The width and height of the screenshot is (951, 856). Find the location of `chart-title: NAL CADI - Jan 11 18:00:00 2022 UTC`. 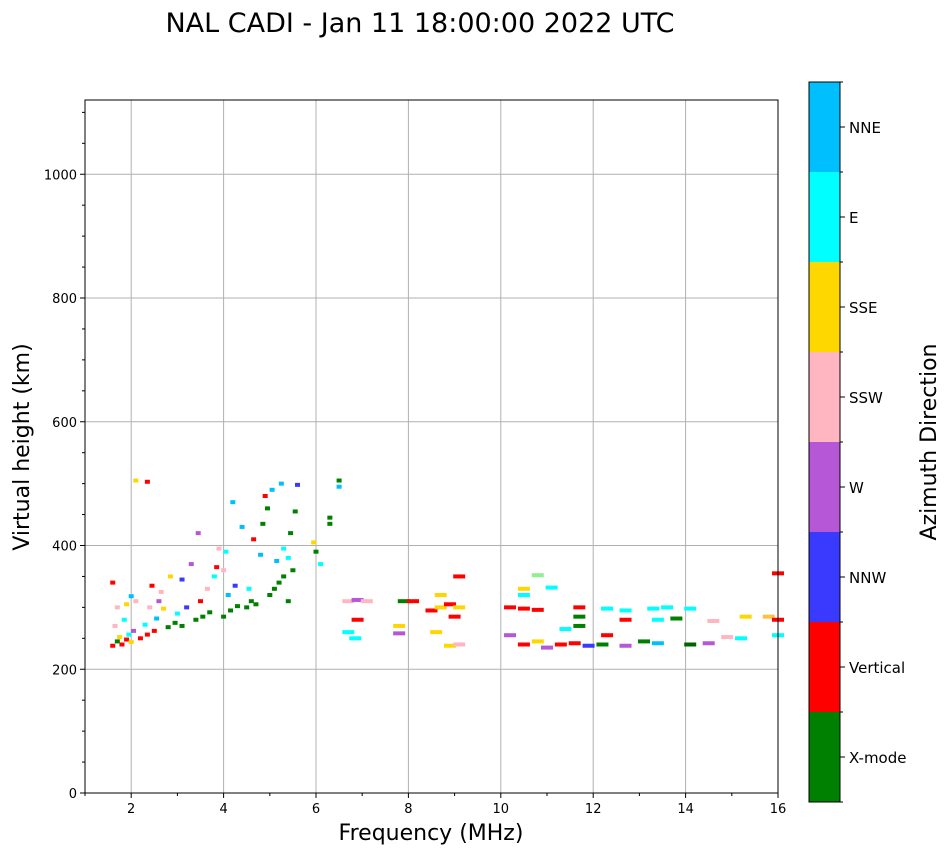

chart-title: NAL CADI - Jan 11 18:00:00 2022 UTC is located at coordinates (419, 23).